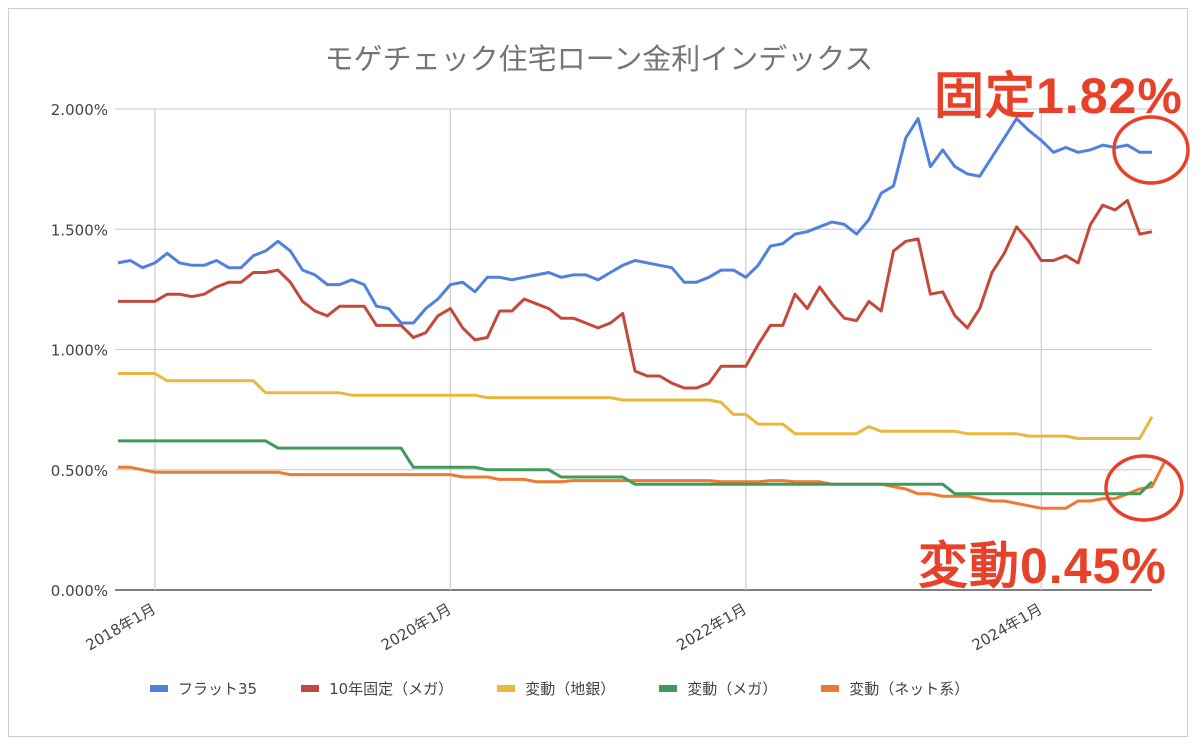 This screenshot has width=1198, height=746. Describe the element at coordinates (1042, 566) in the screenshot. I see `variable-rate-annotation: 変動0.45%` at that location.